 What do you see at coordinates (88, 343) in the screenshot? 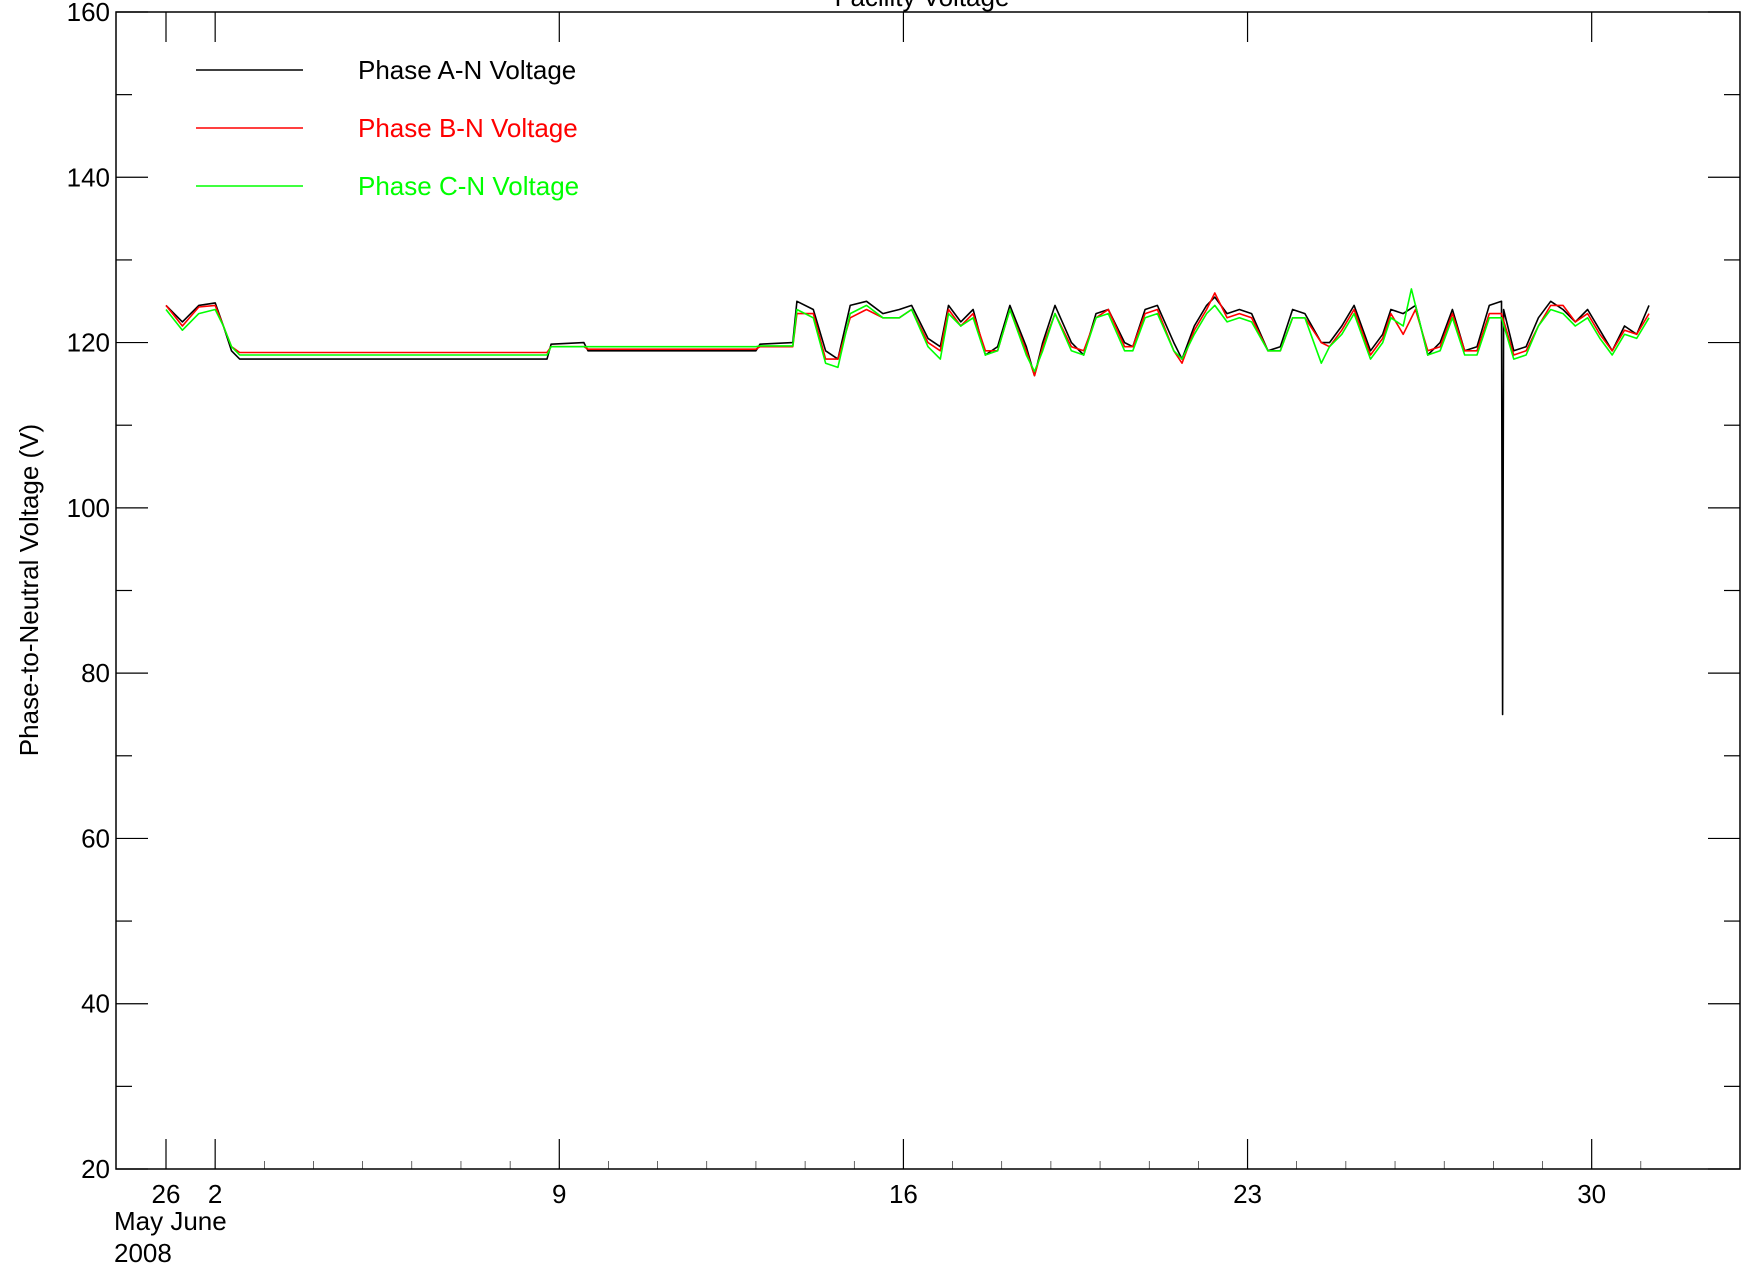
I see `y-tick-label: 120` at bounding box center [88, 343].